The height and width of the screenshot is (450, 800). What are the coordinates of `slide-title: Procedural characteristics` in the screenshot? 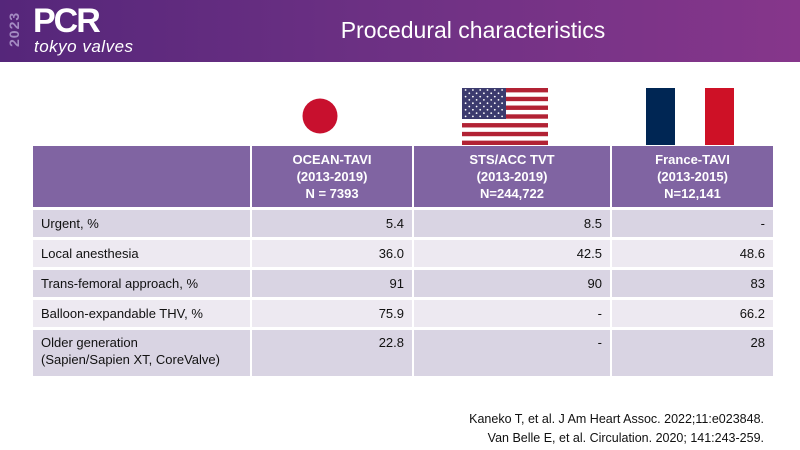 It's located at (473, 30).